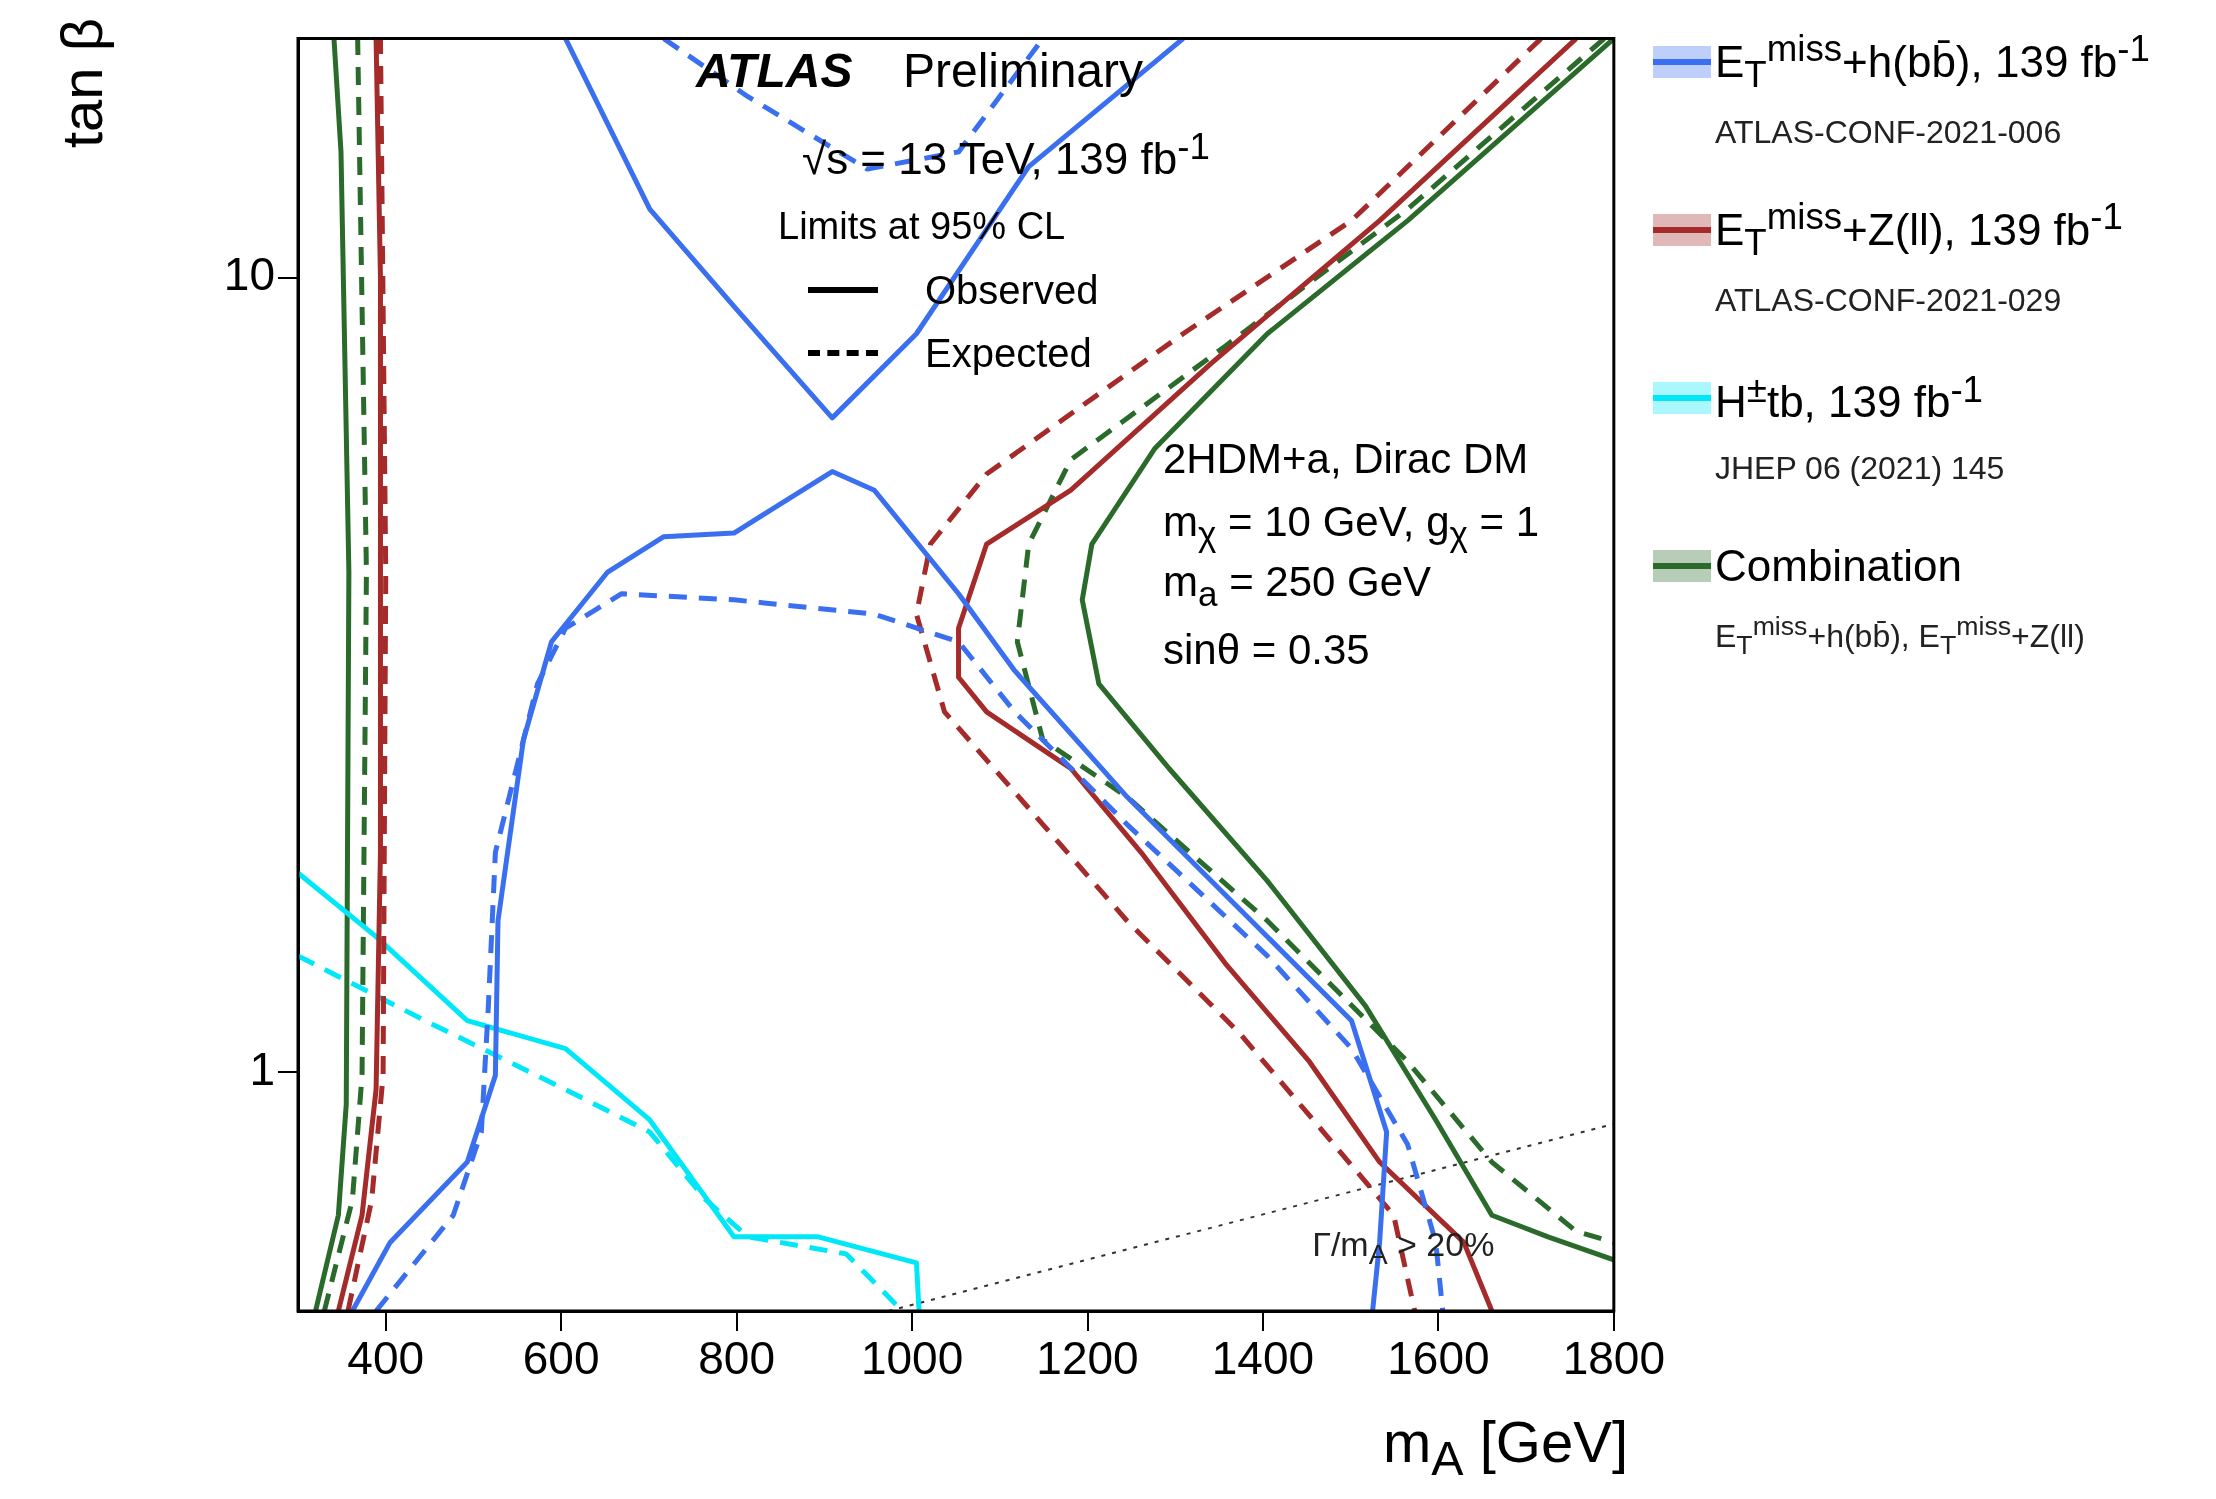 The height and width of the screenshot is (1499, 2216). Describe the element at coordinates (262, 1068) in the screenshot. I see `y-tick-label: 1` at that location.